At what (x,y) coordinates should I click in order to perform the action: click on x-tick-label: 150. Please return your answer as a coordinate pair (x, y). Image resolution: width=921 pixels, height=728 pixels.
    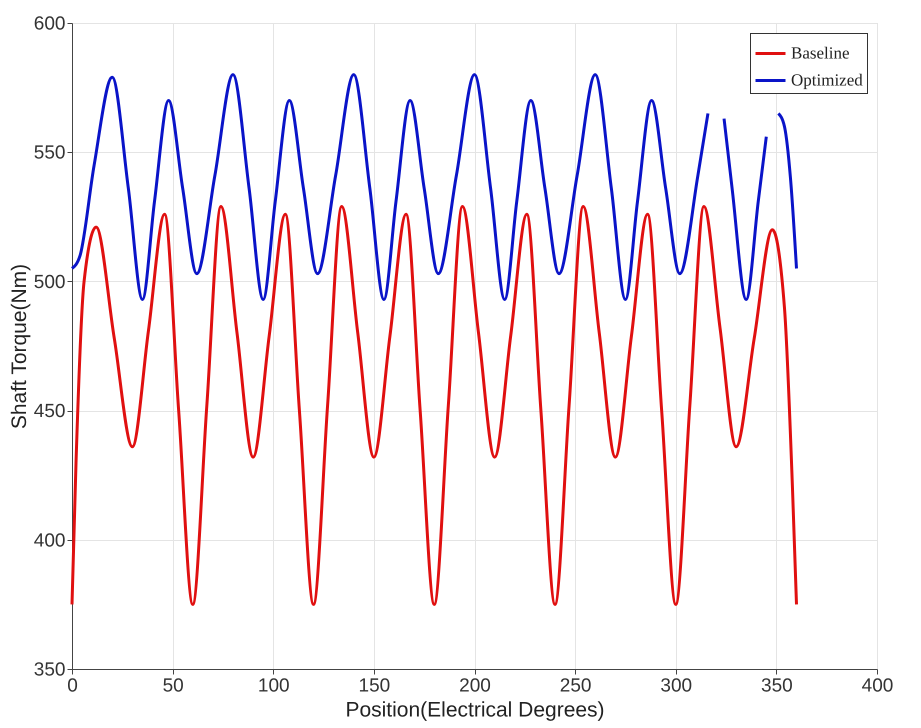
    Looking at the image, I should click on (374, 686).